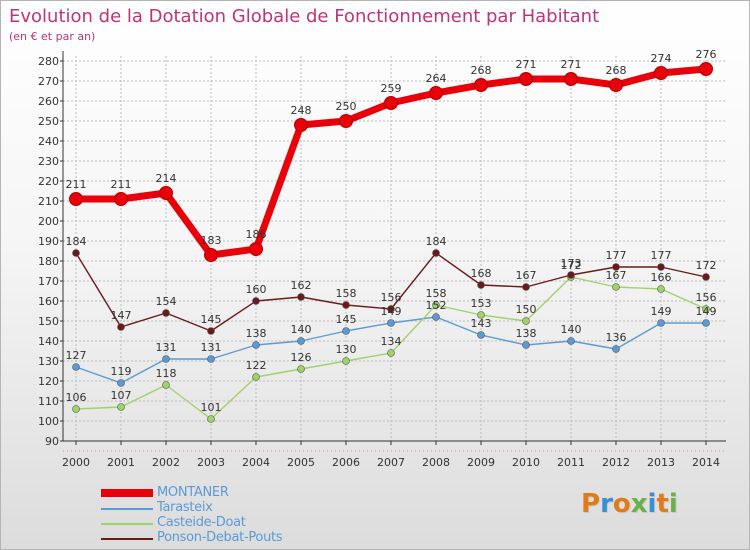  I want to click on x-tick-label: 2014, so click(706, 462).